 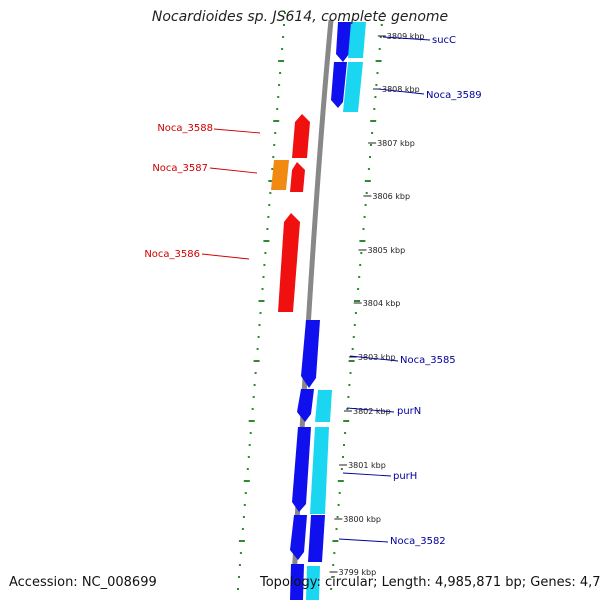 What do you see at coordinates (362, 519) in the screenshot?
I see `kbp-tick-label: 3800 kbp` at bounding box center [362, 519].